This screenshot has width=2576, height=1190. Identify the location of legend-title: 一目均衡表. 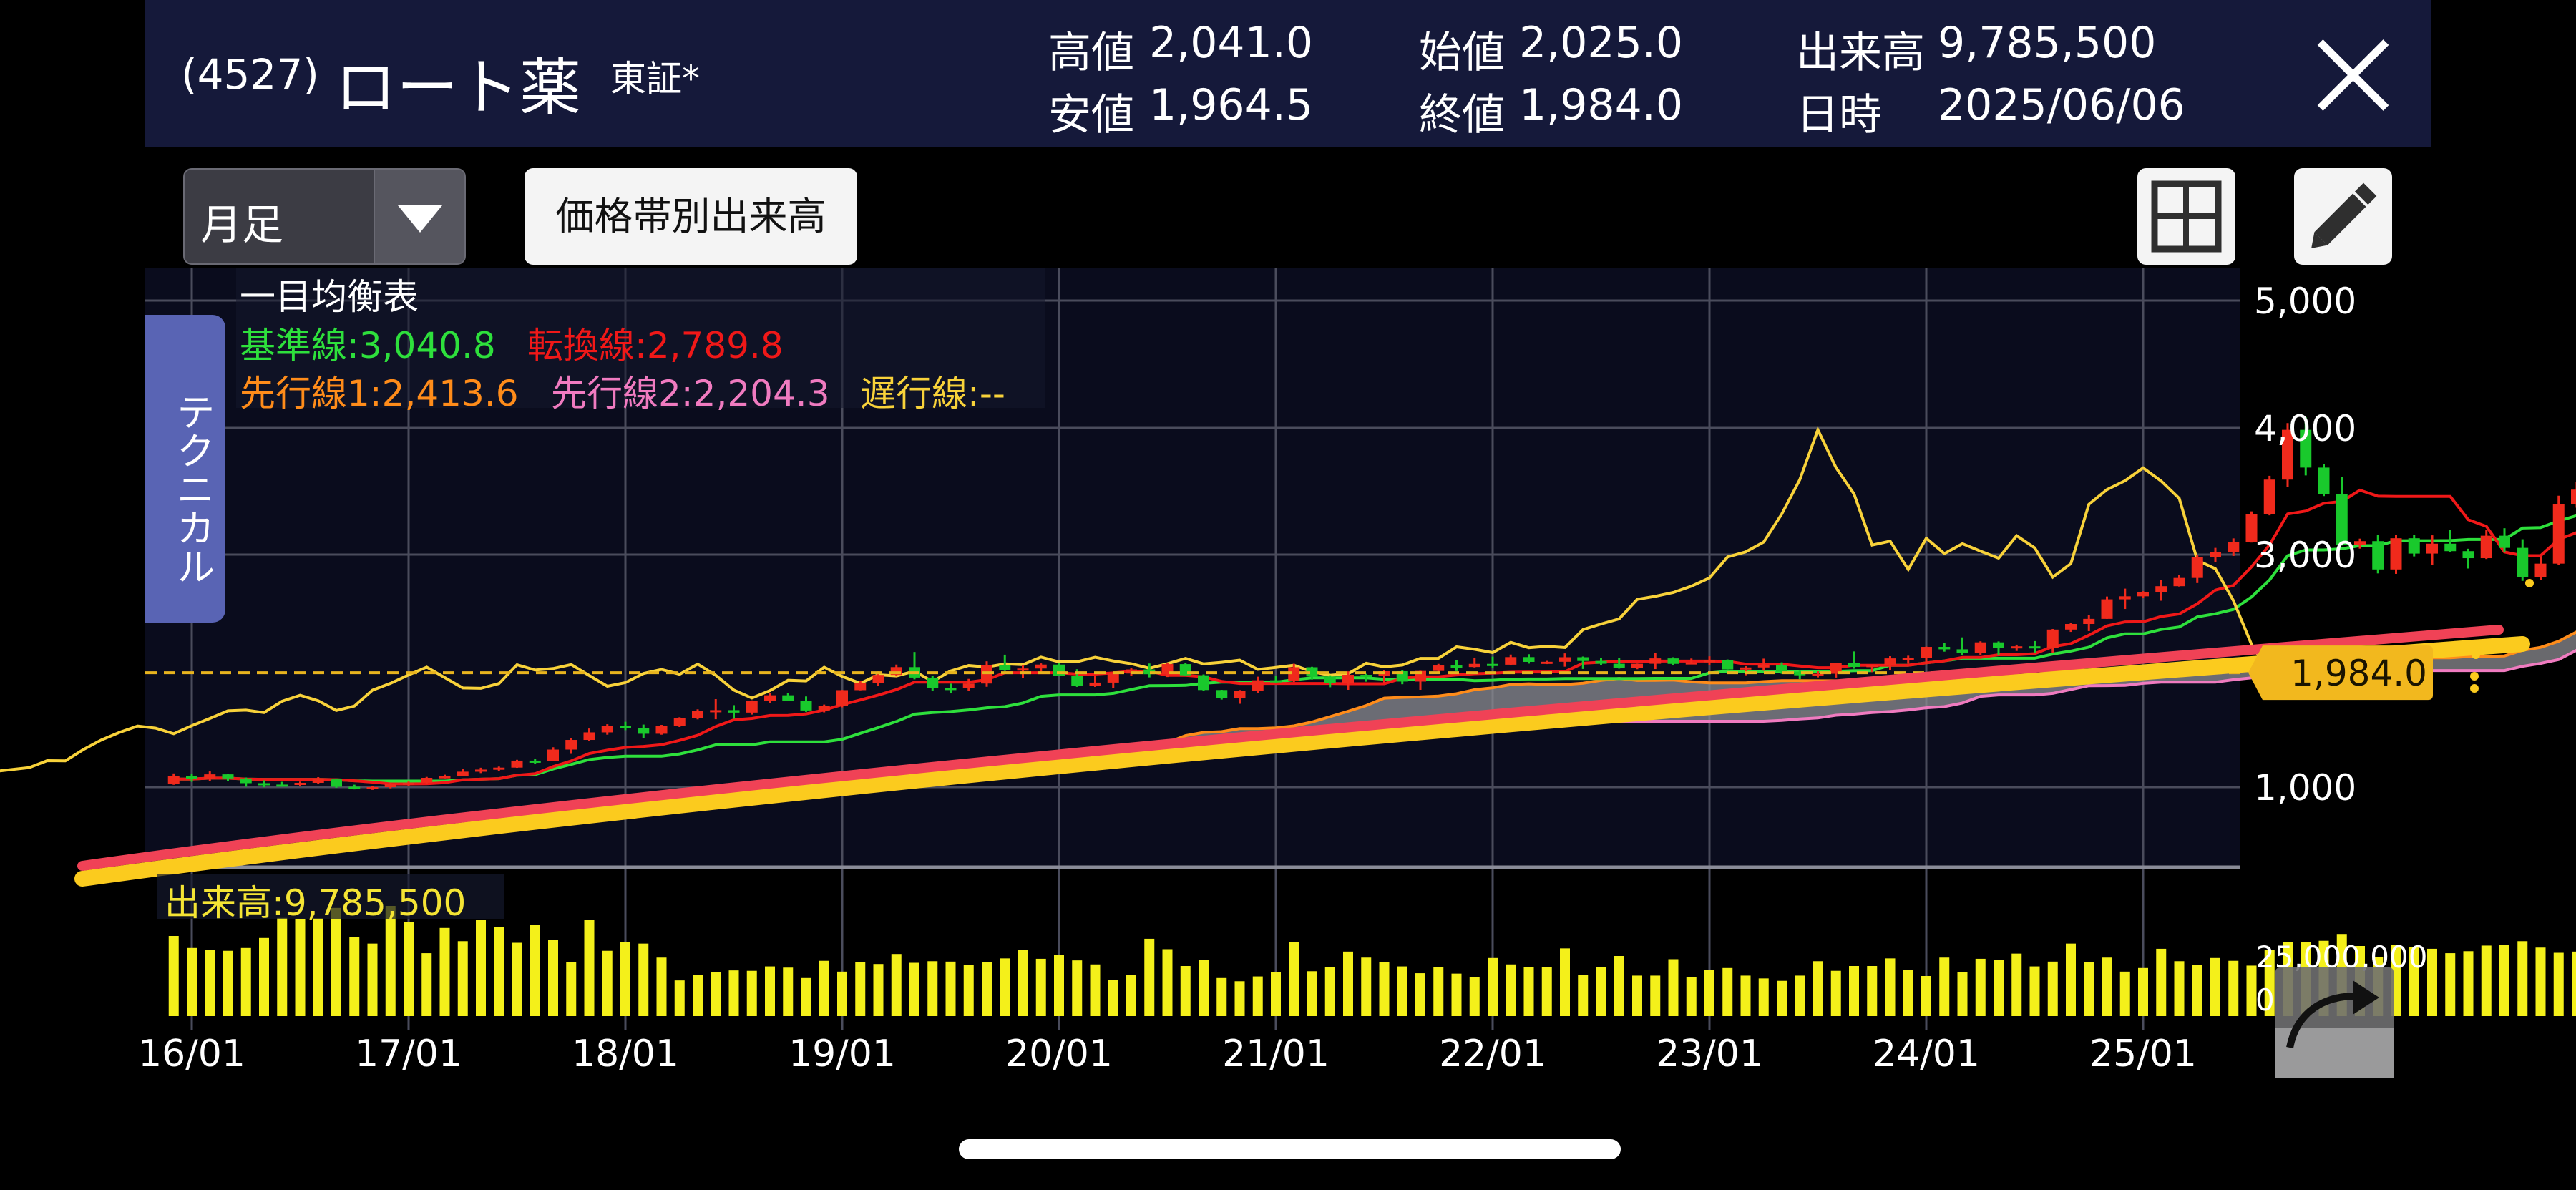
(329, 297).